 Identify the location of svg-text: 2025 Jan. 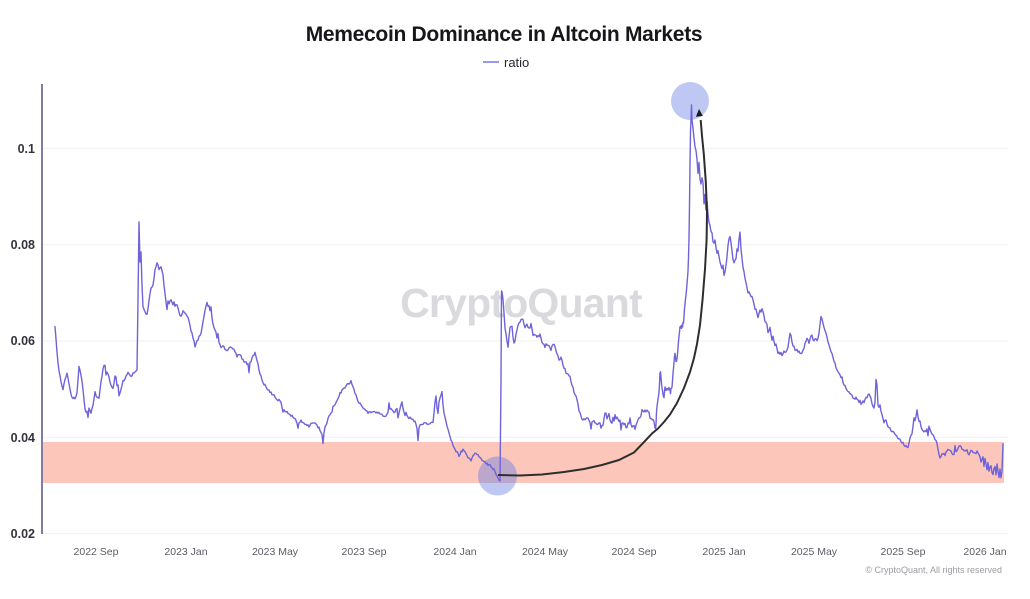
(723, 552).